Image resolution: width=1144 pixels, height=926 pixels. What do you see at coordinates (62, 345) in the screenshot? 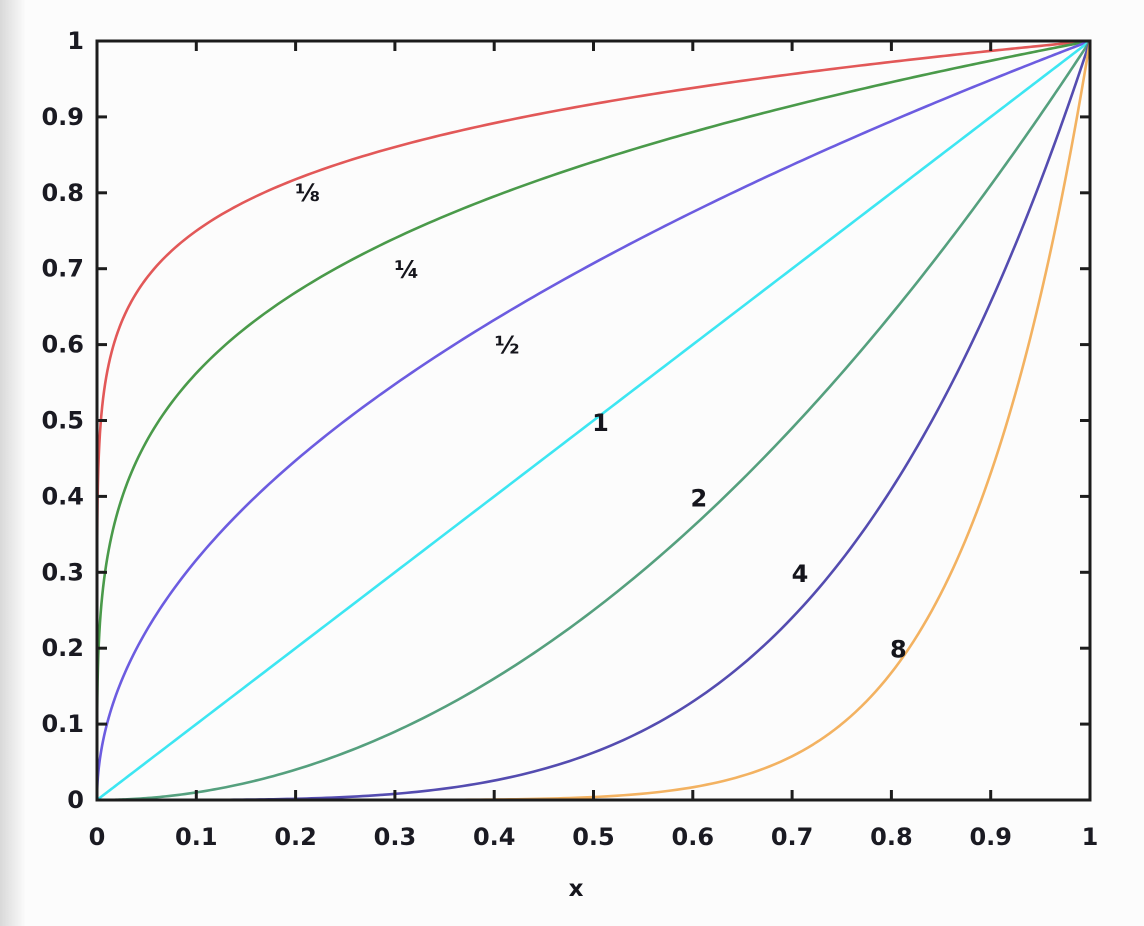
I see `y-tick-label: 0.6` at bounding box center [62, 345].